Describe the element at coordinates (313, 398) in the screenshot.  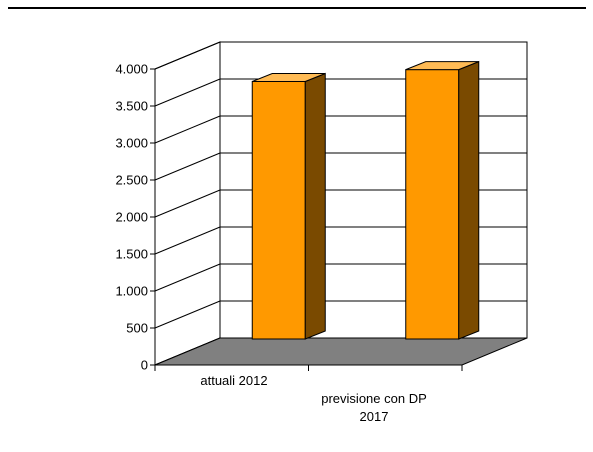
I see `chart-labels: attuali 2012 previsione con DP 2017` at that location.